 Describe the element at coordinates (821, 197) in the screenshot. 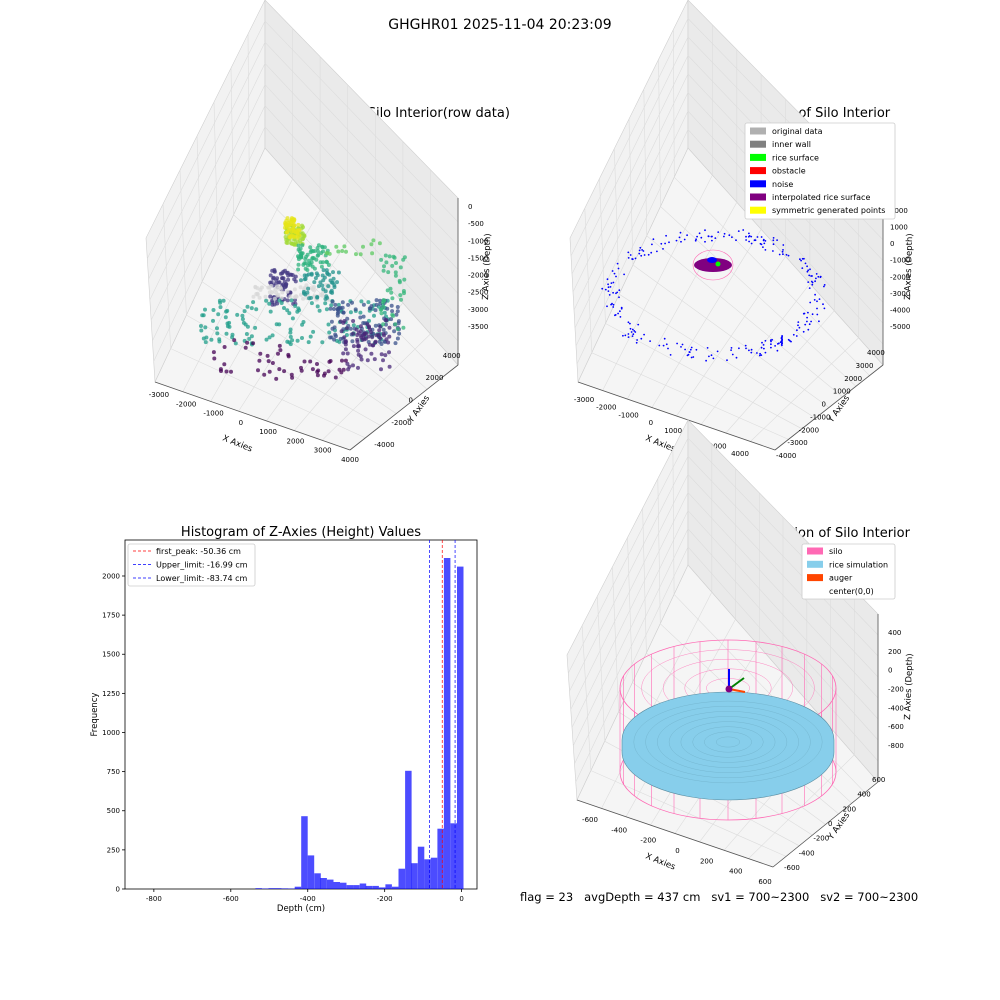

I see `legend-label: interpolated rice surface` at that location.